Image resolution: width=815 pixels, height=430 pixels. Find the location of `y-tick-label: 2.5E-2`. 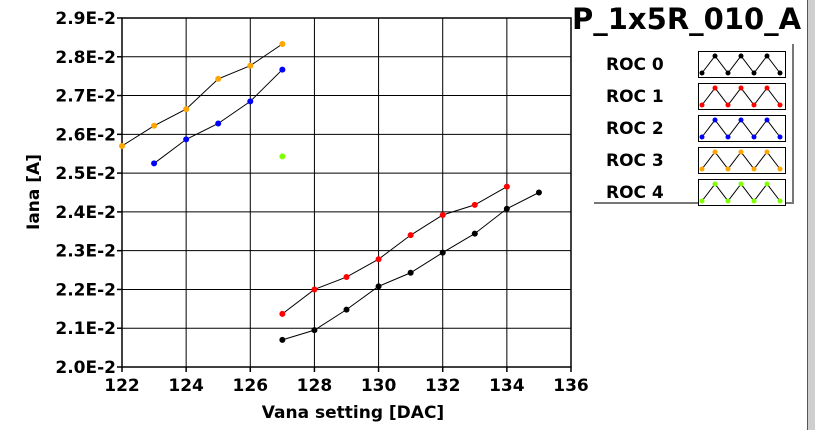

y-tick-label: 2.5E-2 is located at coordinates (85, 174).